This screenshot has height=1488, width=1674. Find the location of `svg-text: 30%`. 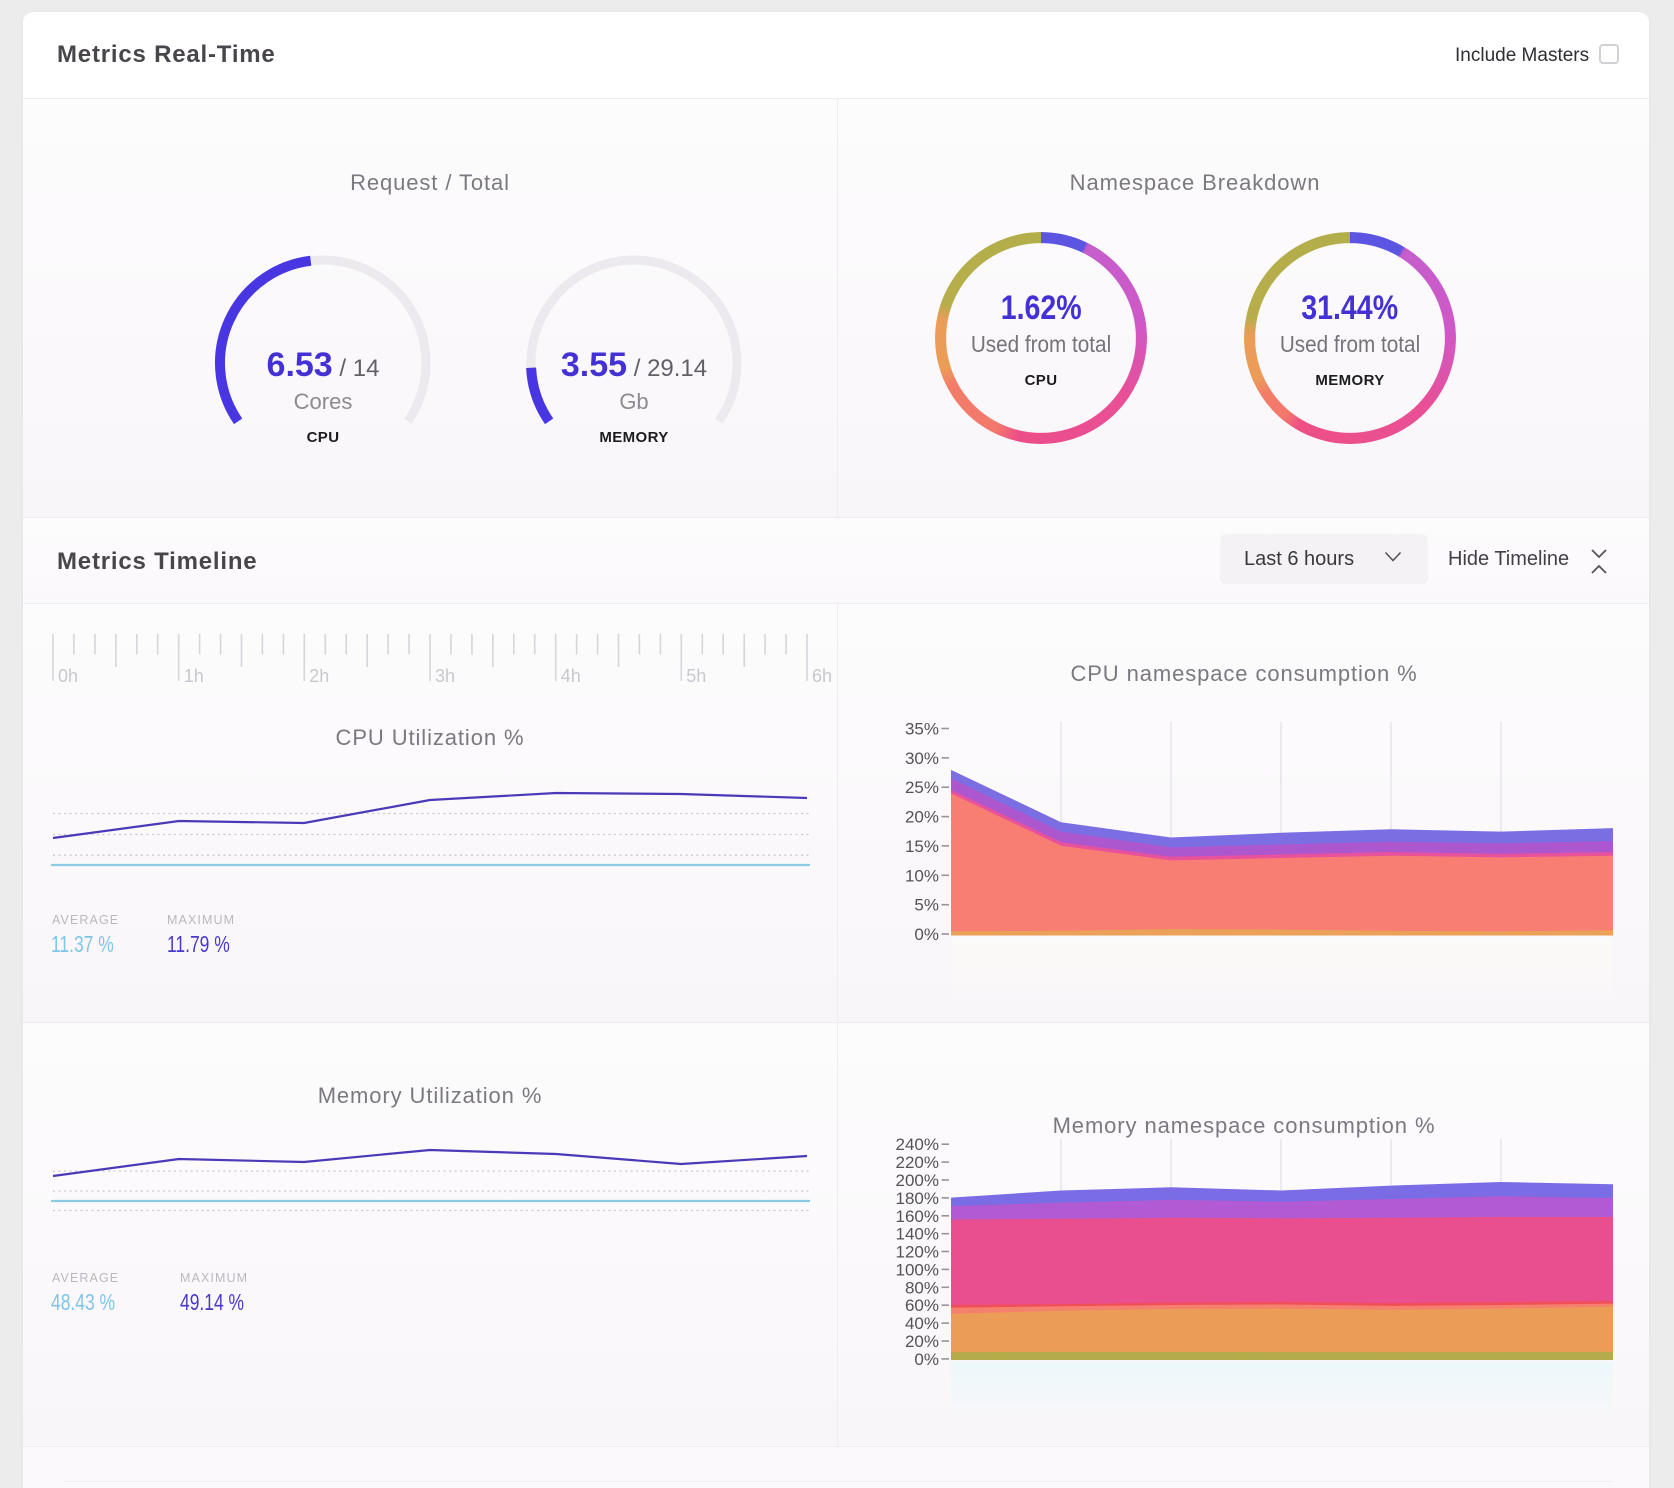

svg-text: 30% is located at coordinates (922, 758).